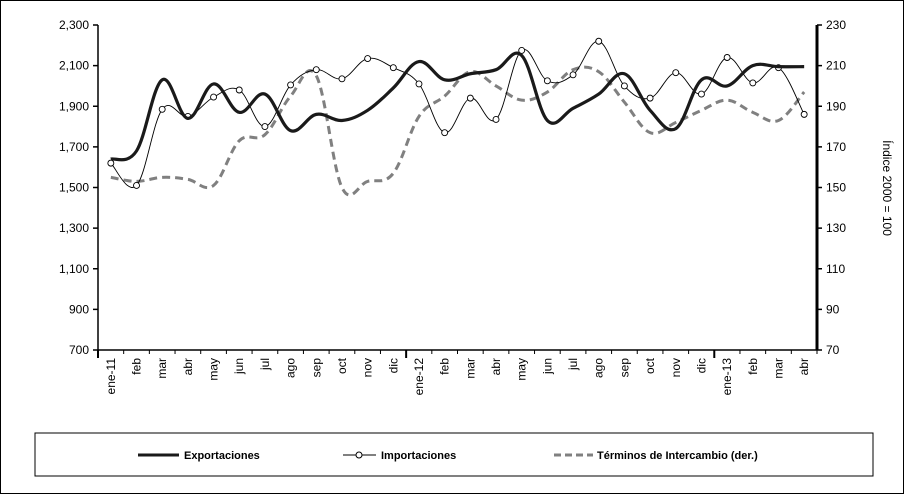  I want to click on legend-label-exportaciones: Exportaciones, so click(222, 456).